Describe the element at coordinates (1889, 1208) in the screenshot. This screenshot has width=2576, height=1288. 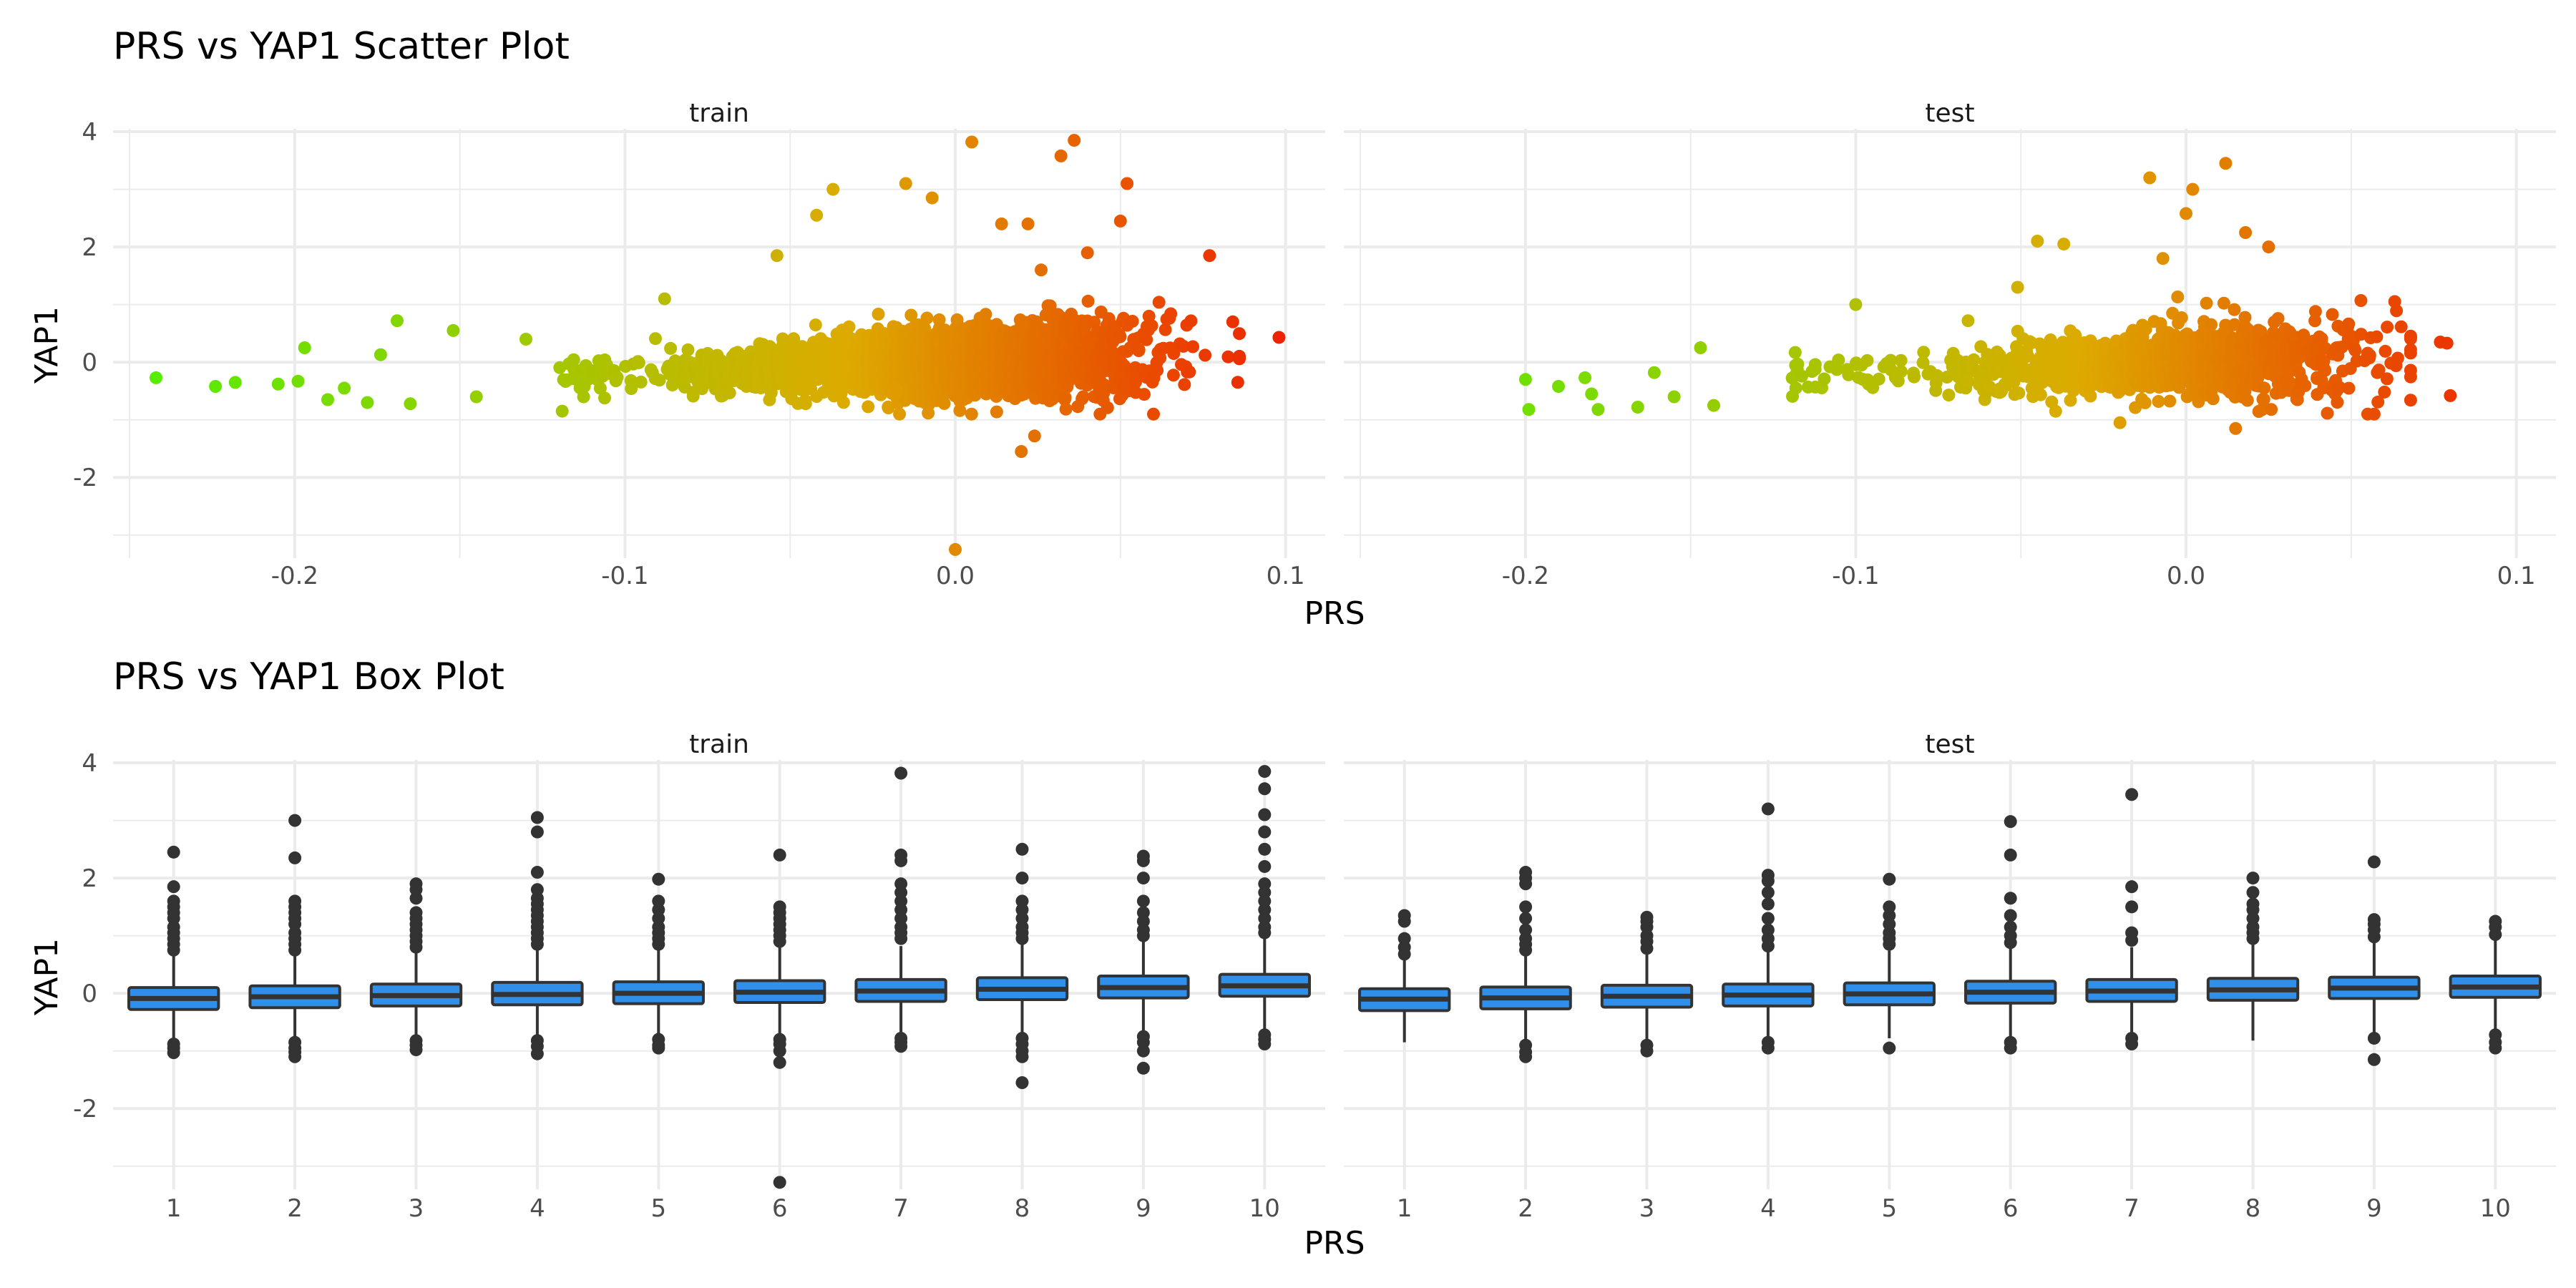
I see `box-x-tick-label: 5` at that location.